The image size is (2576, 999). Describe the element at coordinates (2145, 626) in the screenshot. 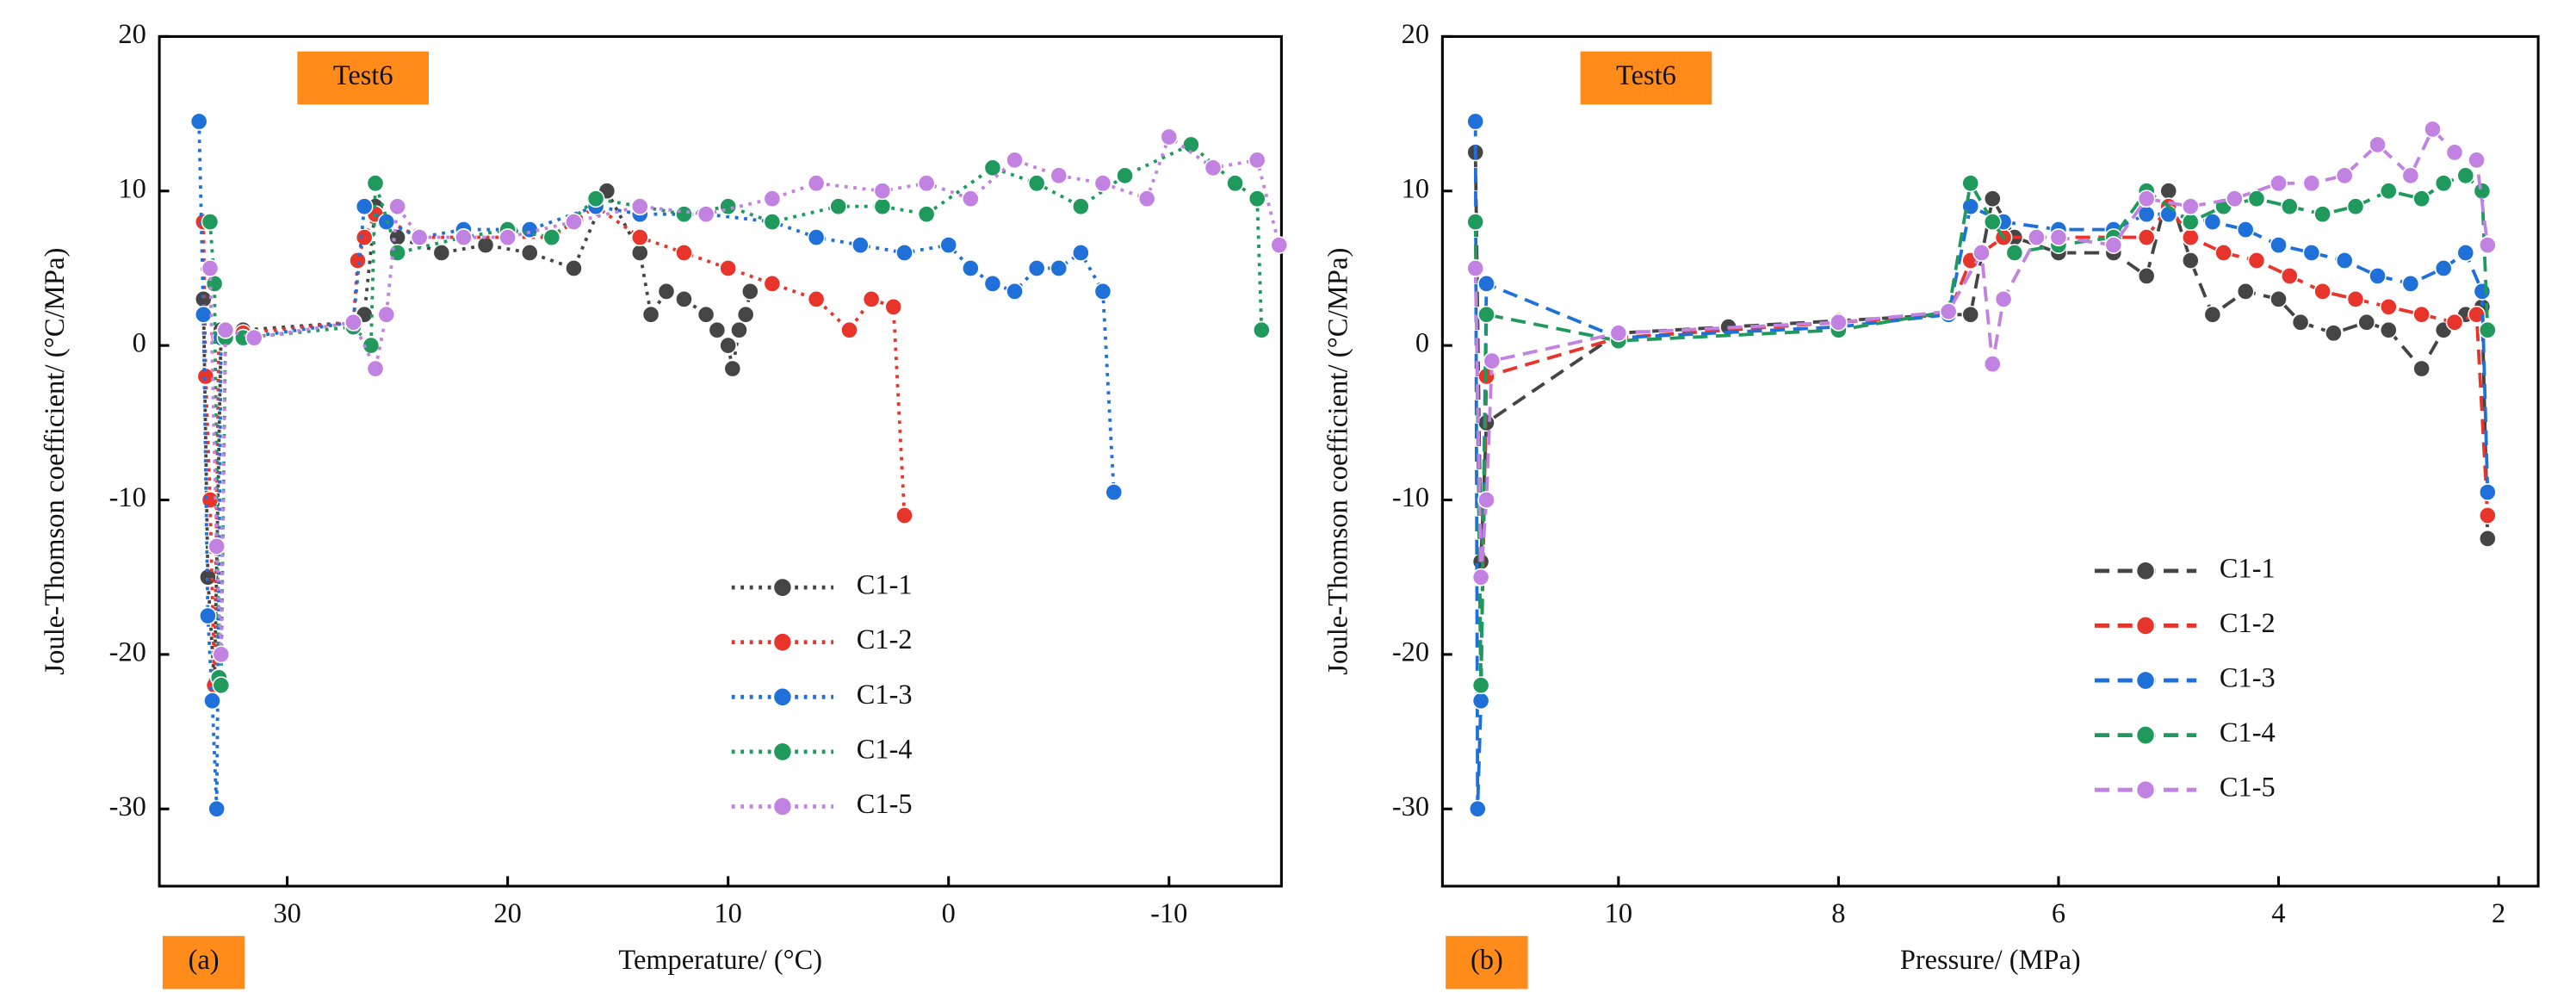

I see `legend-marker` at that location.